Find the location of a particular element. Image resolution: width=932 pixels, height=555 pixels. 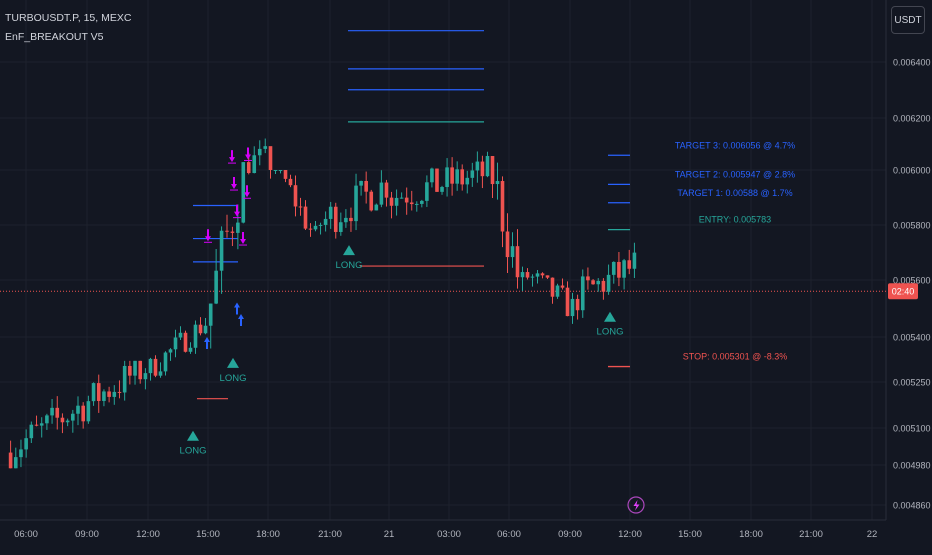

indicator-title: EnF_BREAKOUT V5 is located at coordinates (54, 37).